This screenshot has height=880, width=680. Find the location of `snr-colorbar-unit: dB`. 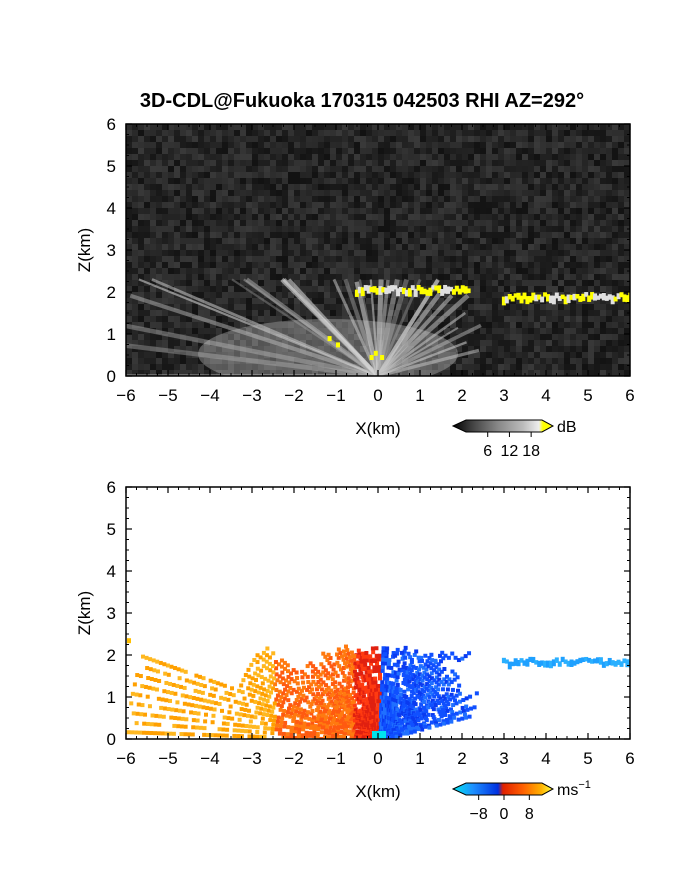

snr-colorbar-unit: dB is located at coordinates (567, 427).